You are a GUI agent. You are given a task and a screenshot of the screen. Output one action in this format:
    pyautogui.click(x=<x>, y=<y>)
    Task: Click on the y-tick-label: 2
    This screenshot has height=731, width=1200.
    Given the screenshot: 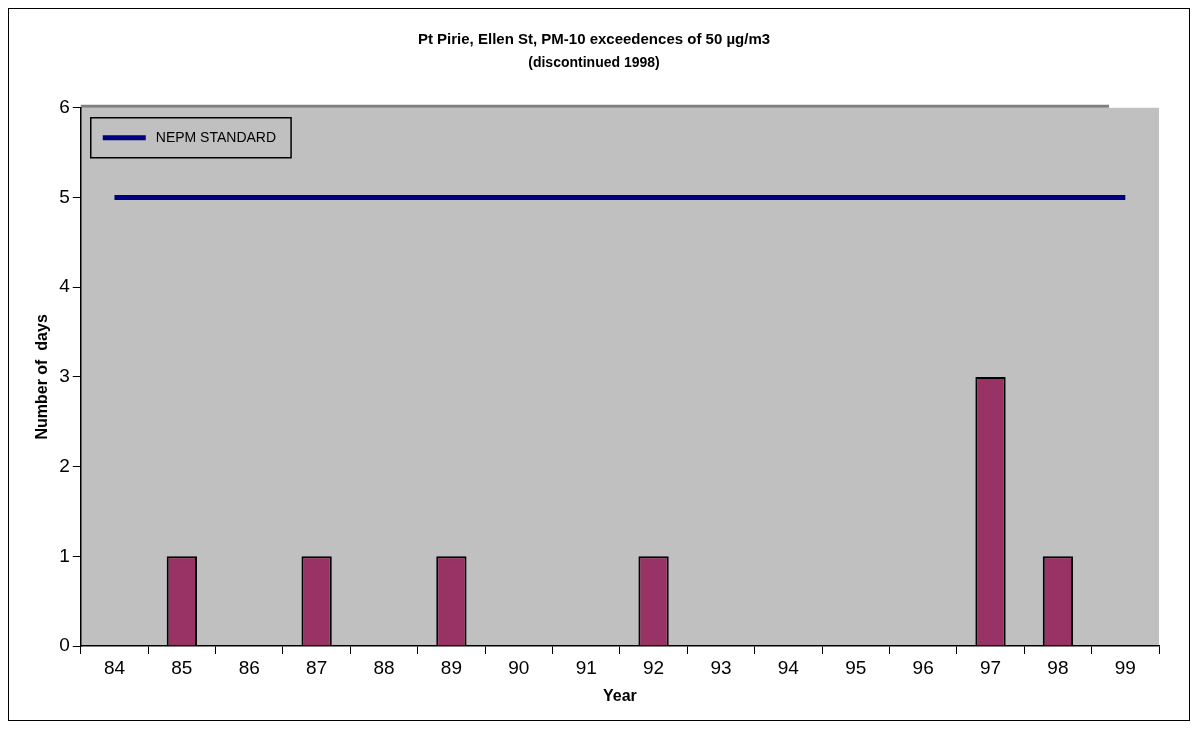 What is the action you would take?
    pyautogui.click(x=64, y=465)
    